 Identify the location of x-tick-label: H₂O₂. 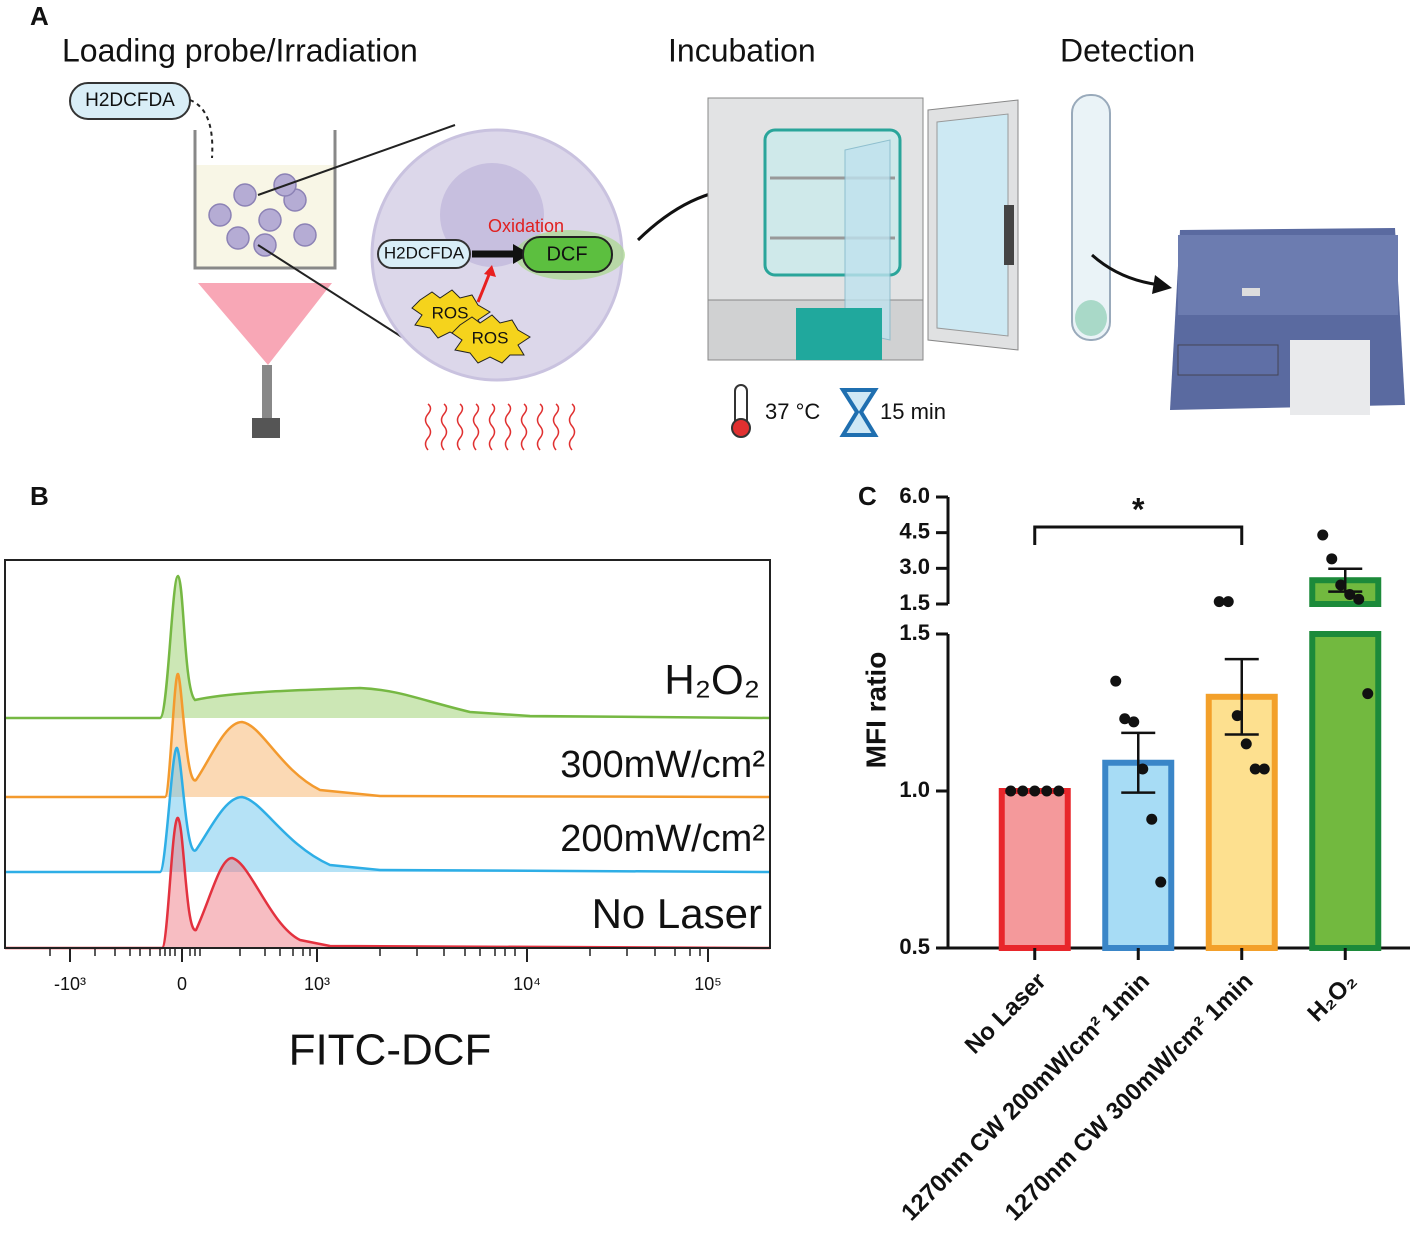
(1332, 998).